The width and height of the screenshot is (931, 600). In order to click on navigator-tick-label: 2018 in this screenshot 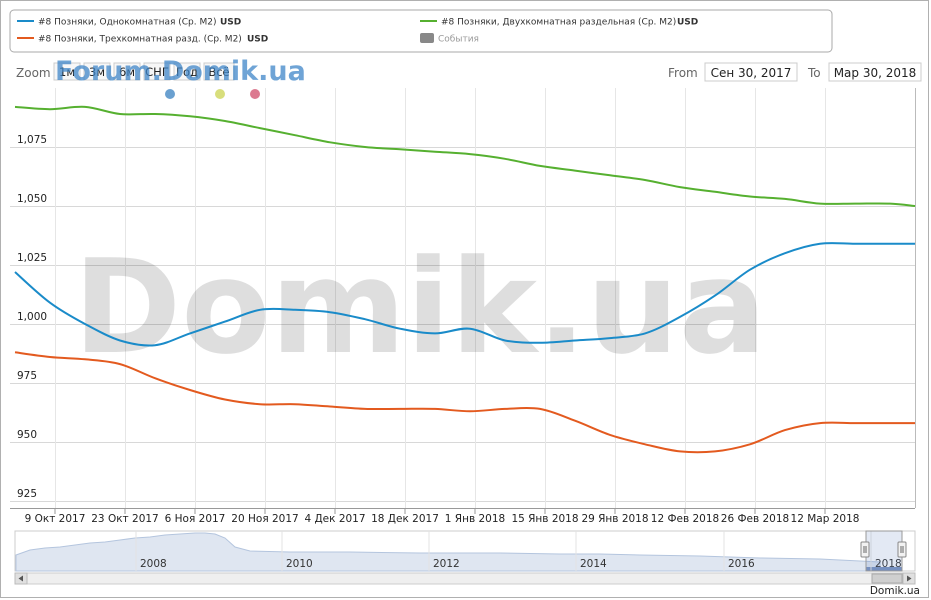, I will do `click(888, 564)`.